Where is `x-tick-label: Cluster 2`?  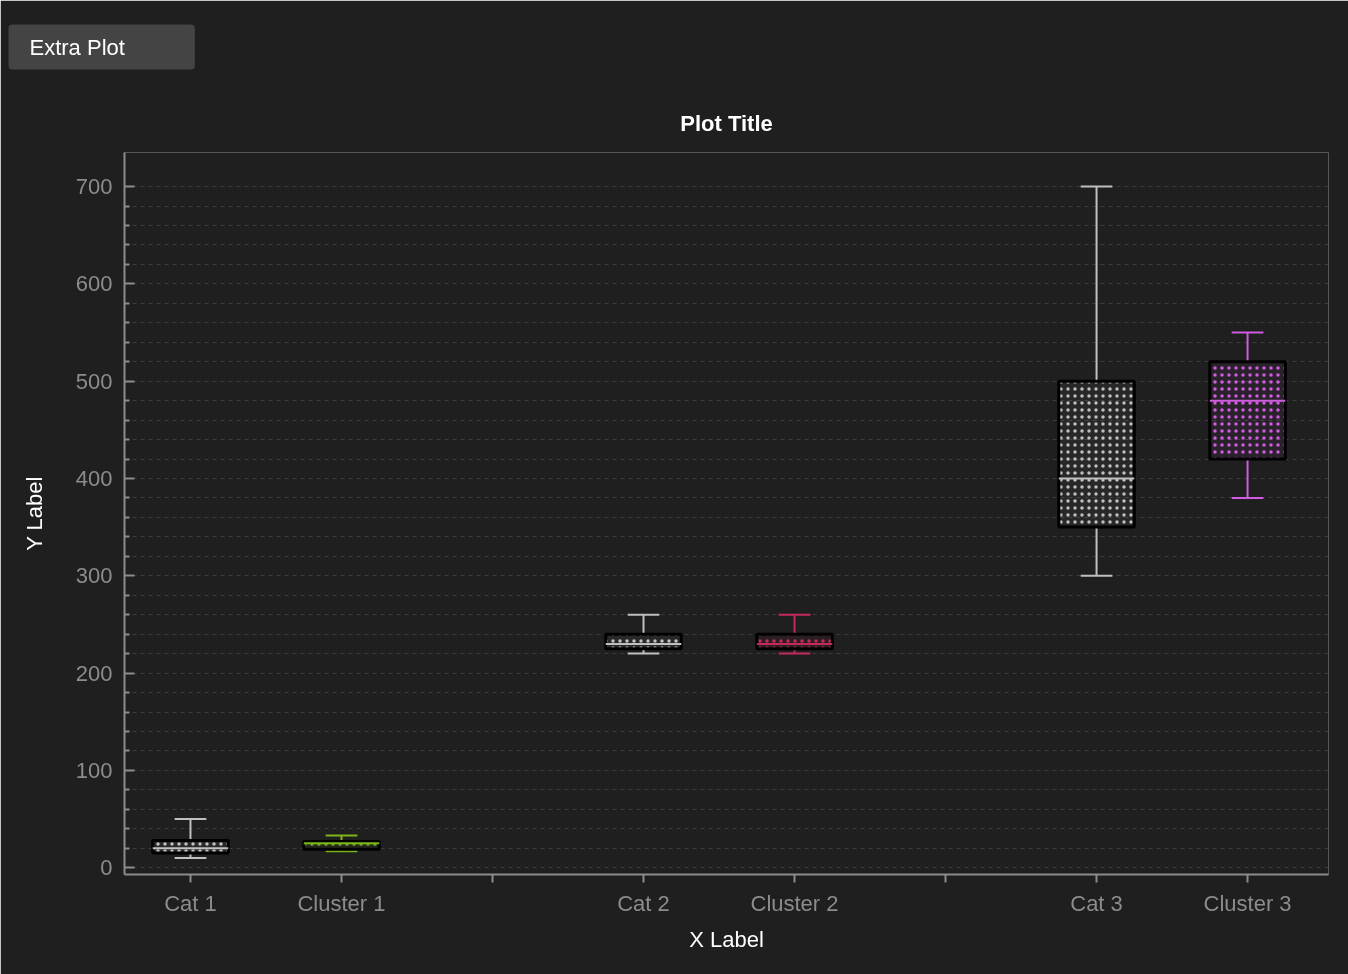 x-tick-label: Cluster 2 is located at coordinates (794, 903).